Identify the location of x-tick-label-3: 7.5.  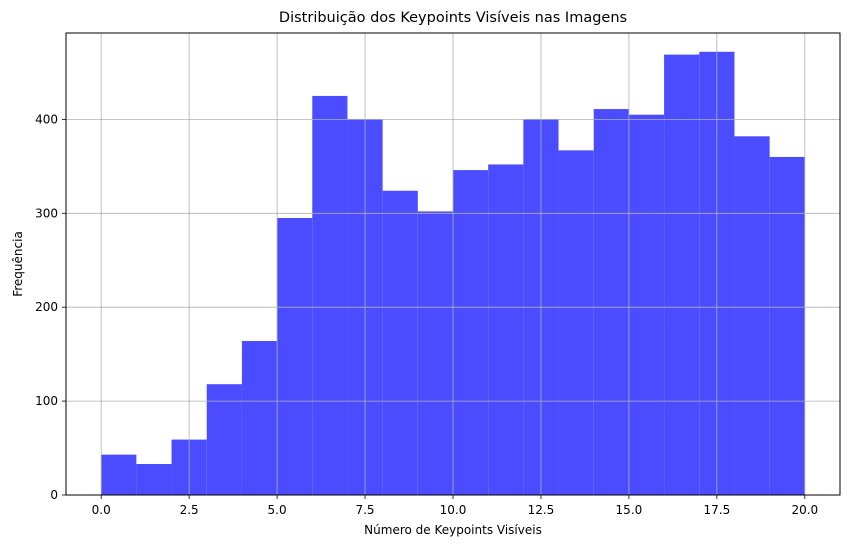
(364, 510).